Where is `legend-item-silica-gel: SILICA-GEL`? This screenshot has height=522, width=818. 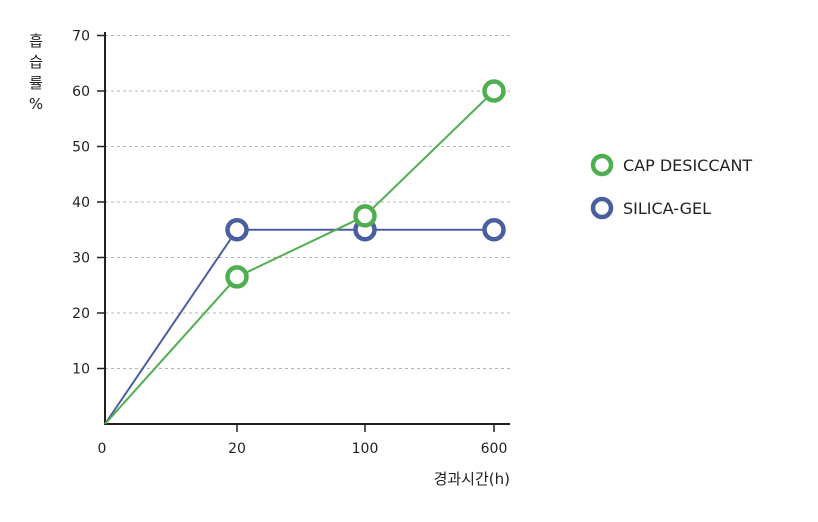 legend-item-silica-gel: SILICA-GEL is located at coordinates (650, 208).